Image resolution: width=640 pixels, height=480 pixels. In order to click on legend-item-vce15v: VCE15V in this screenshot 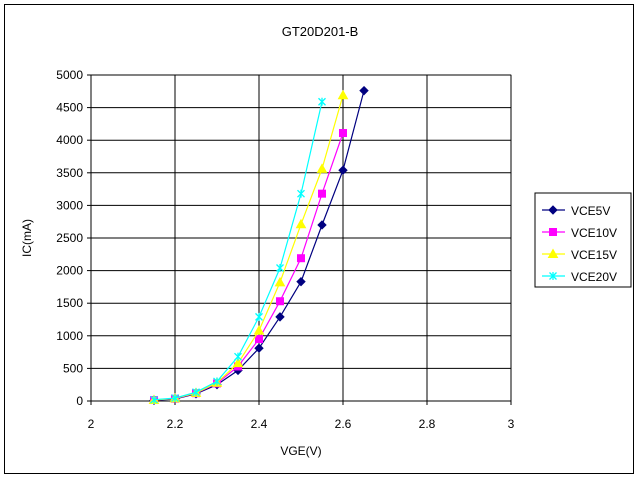, I will do `click(579, 255)`.